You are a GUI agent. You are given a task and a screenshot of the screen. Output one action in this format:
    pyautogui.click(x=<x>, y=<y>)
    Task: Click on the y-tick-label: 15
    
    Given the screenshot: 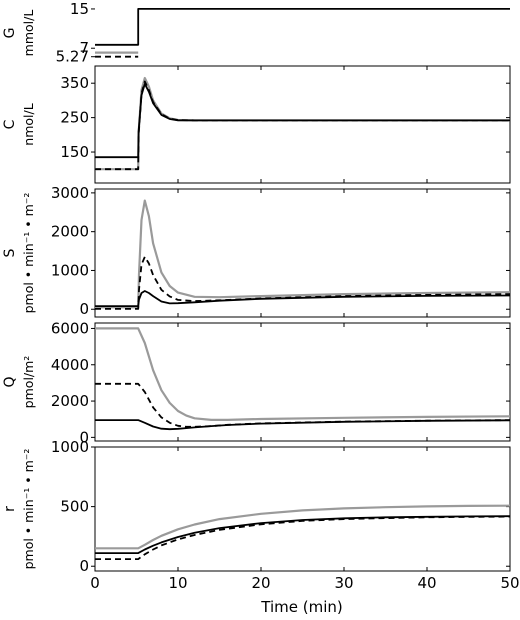 What is the action you would take?
    pyautogui.click(x=79, y=9)
    